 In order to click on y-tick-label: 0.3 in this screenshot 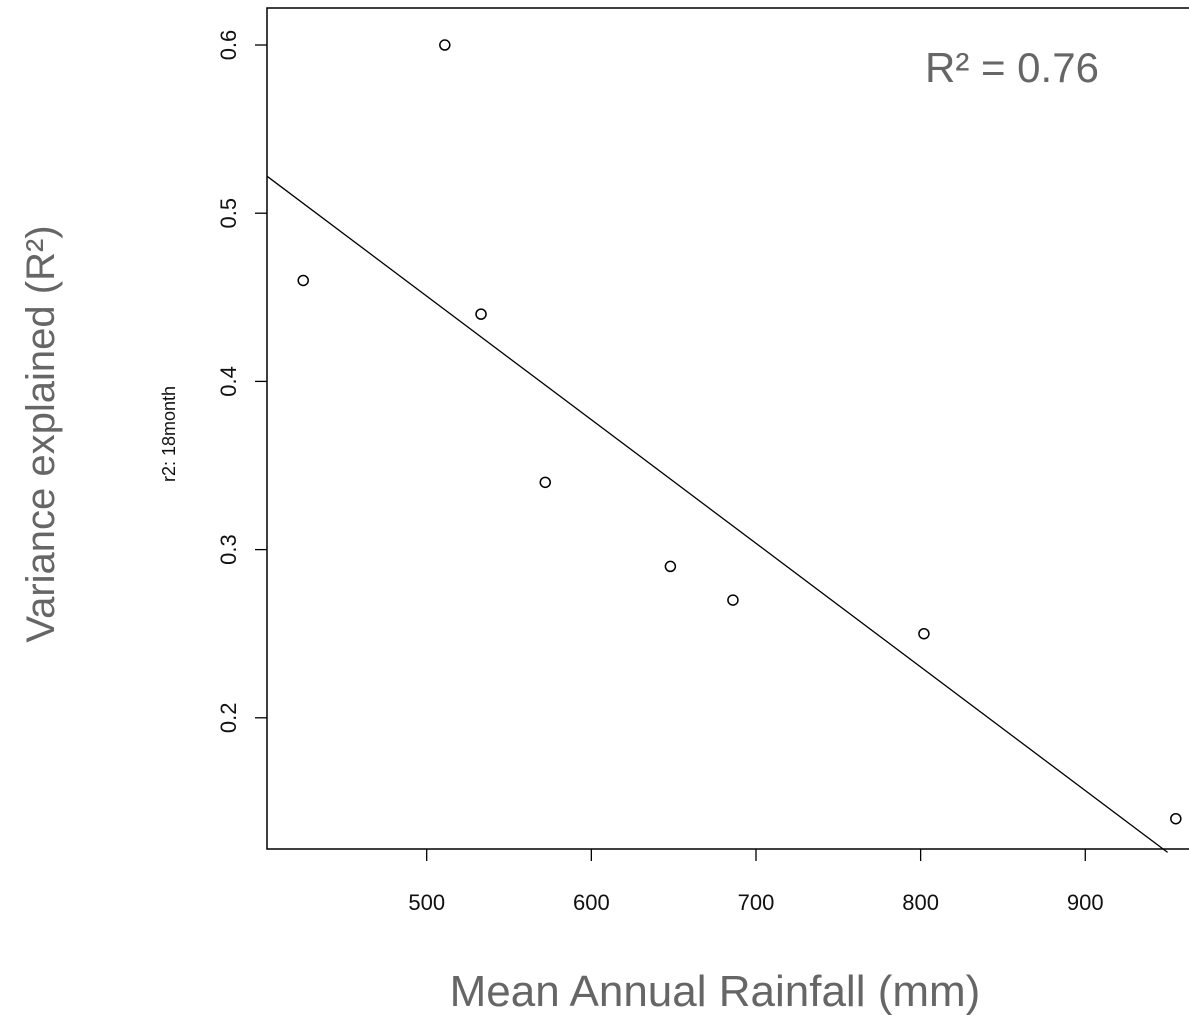, I will do `click(228, 549)`.